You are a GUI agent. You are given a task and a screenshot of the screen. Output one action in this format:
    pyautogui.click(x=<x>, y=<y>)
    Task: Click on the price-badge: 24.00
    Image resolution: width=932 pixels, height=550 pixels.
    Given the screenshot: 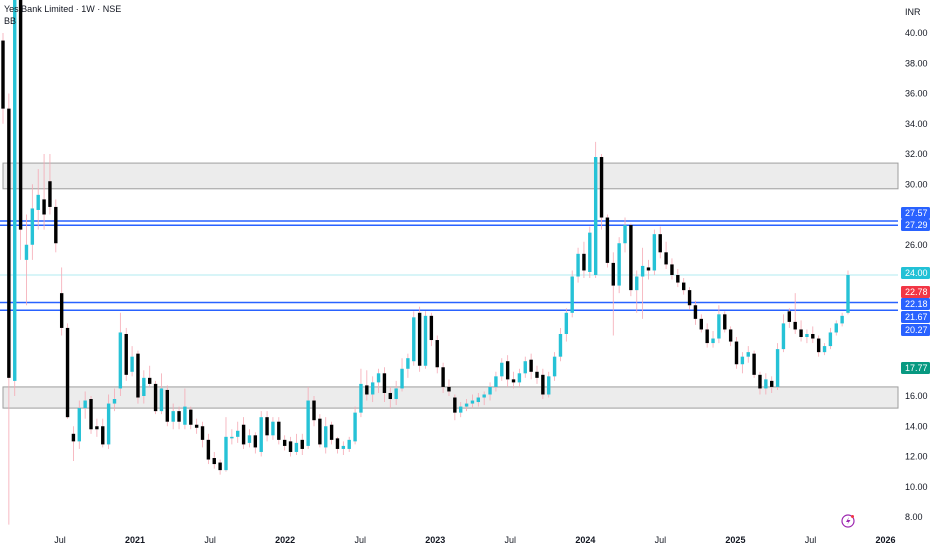 What is the action you would take?
    pyautogui.click(x=915, y=273)
    